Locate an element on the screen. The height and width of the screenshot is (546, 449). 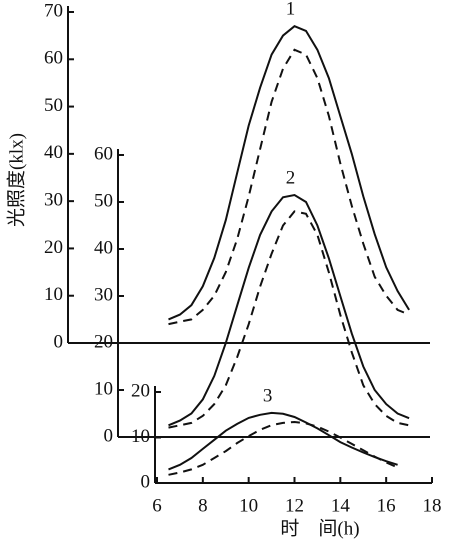
x-tick-label: 16 is located at coordinates (386, 505).